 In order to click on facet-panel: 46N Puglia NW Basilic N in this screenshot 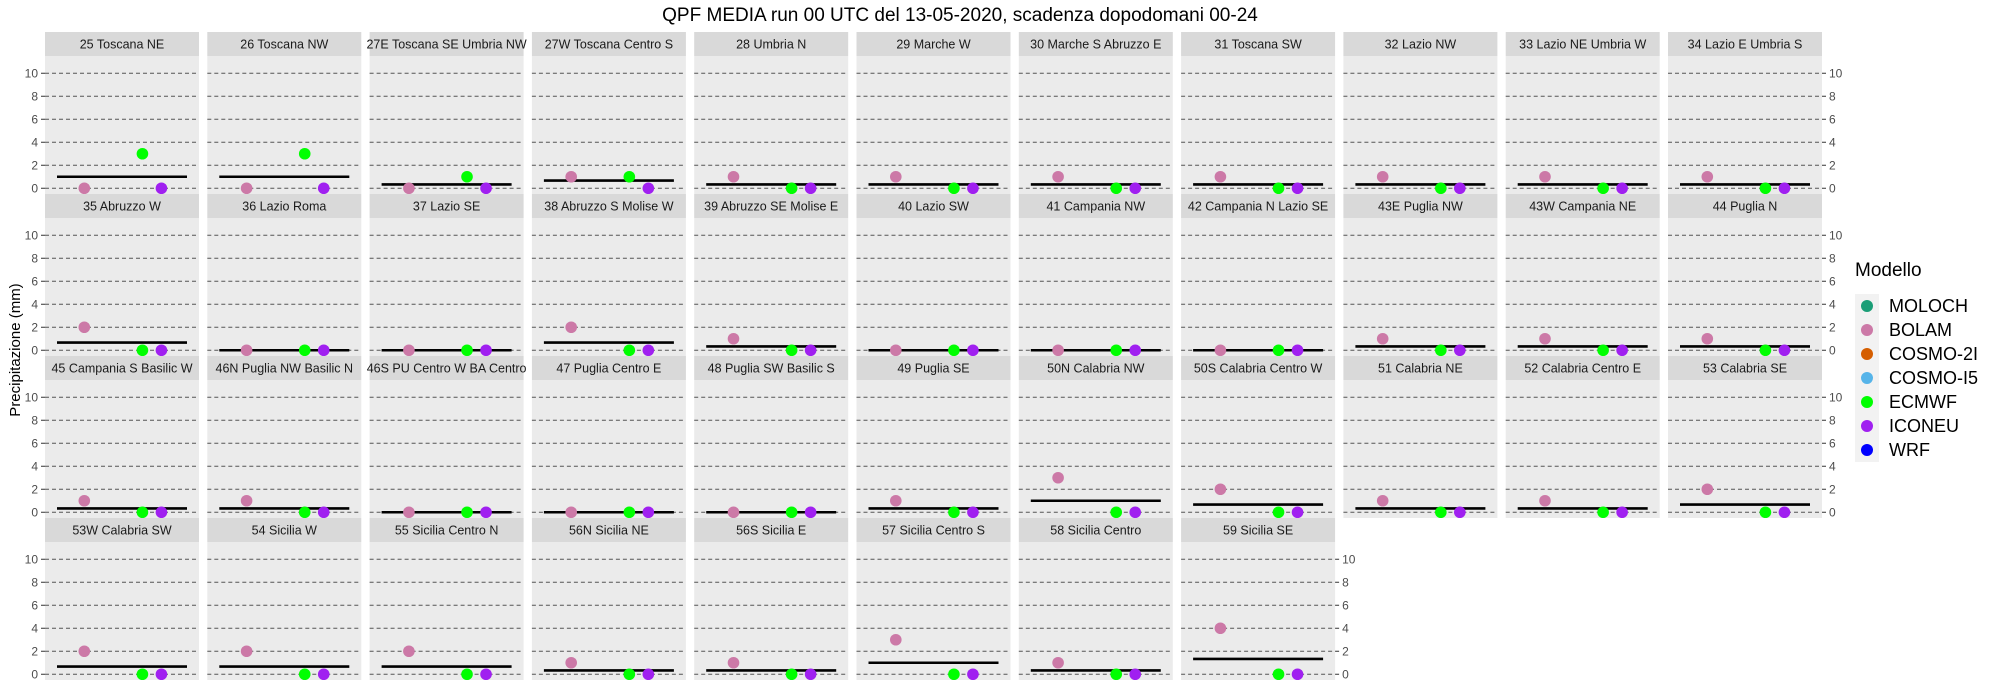, I will do `click(284, 437)`.